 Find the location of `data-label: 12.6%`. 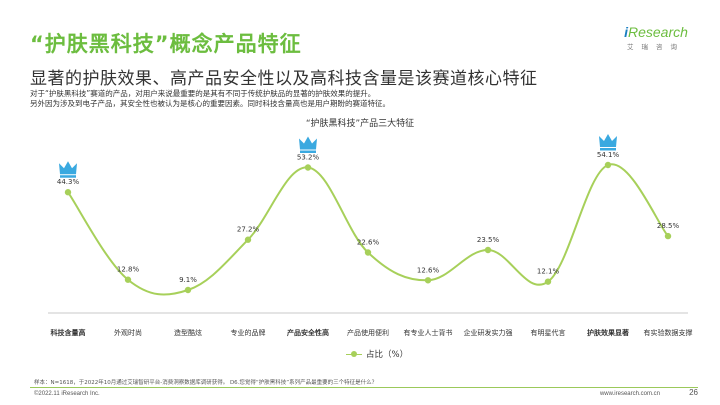

data-label: 12.6% is located at coordinates (428, 270).